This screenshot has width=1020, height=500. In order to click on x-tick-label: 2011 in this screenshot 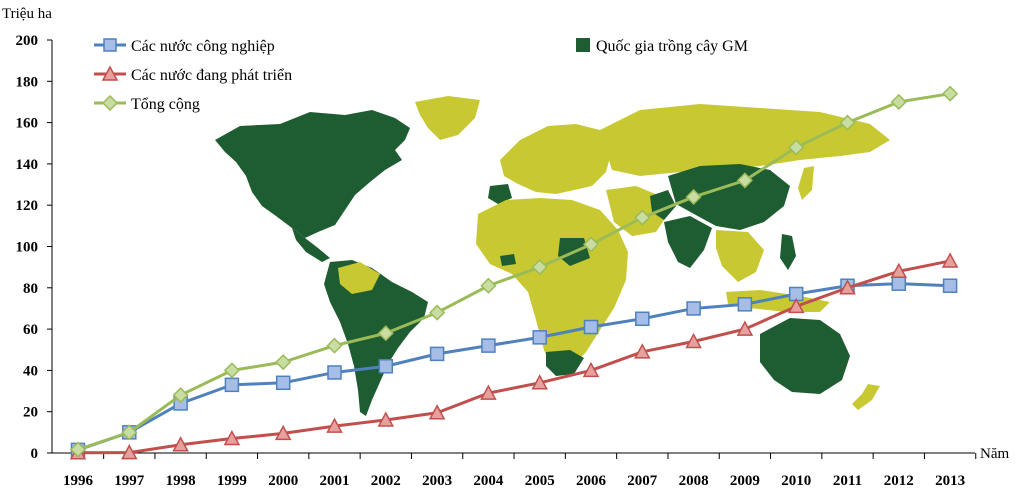, I will do `click(847, 481)`.